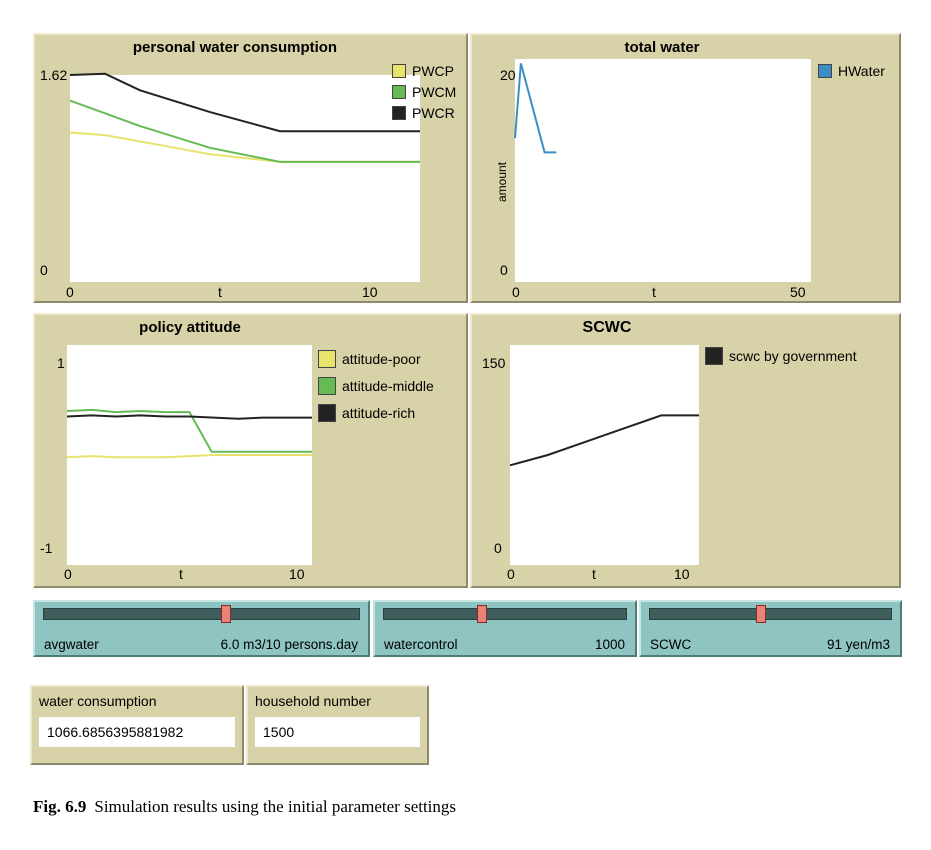 The image size is (931, 850). Describe the element at coordinates (71, 644) in the screenshot. I see `slider-name: avgwater` at that location.